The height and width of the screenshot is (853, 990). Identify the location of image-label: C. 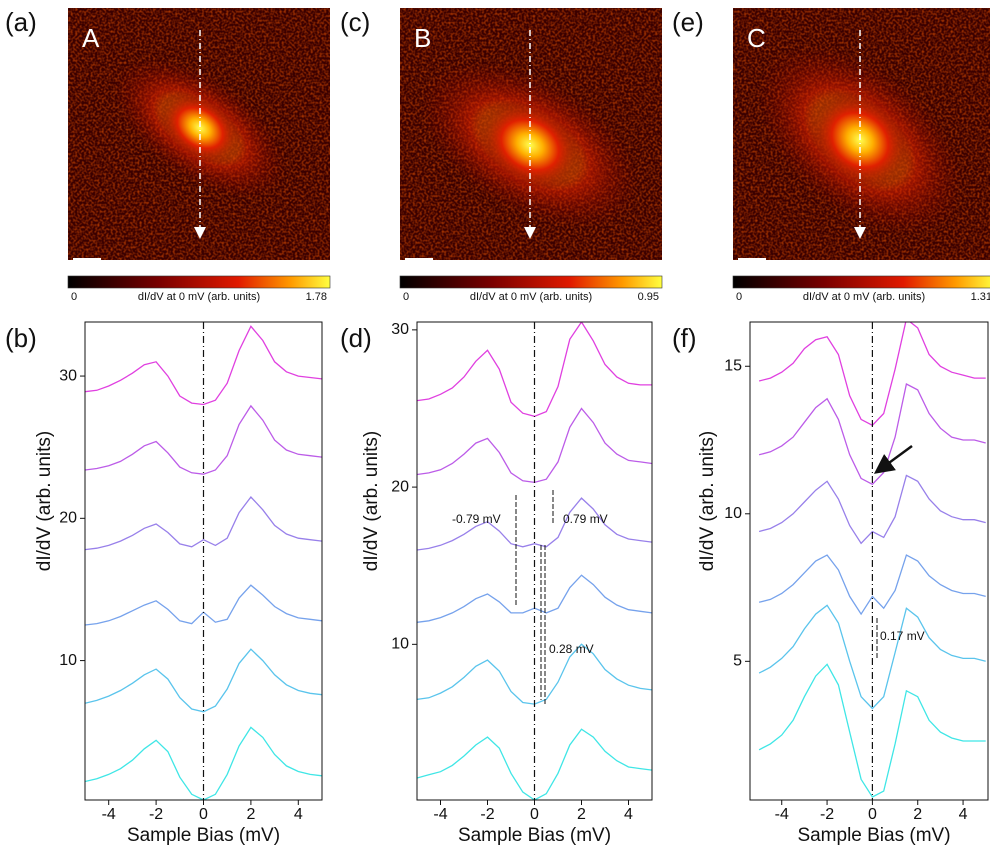
(756, 38).